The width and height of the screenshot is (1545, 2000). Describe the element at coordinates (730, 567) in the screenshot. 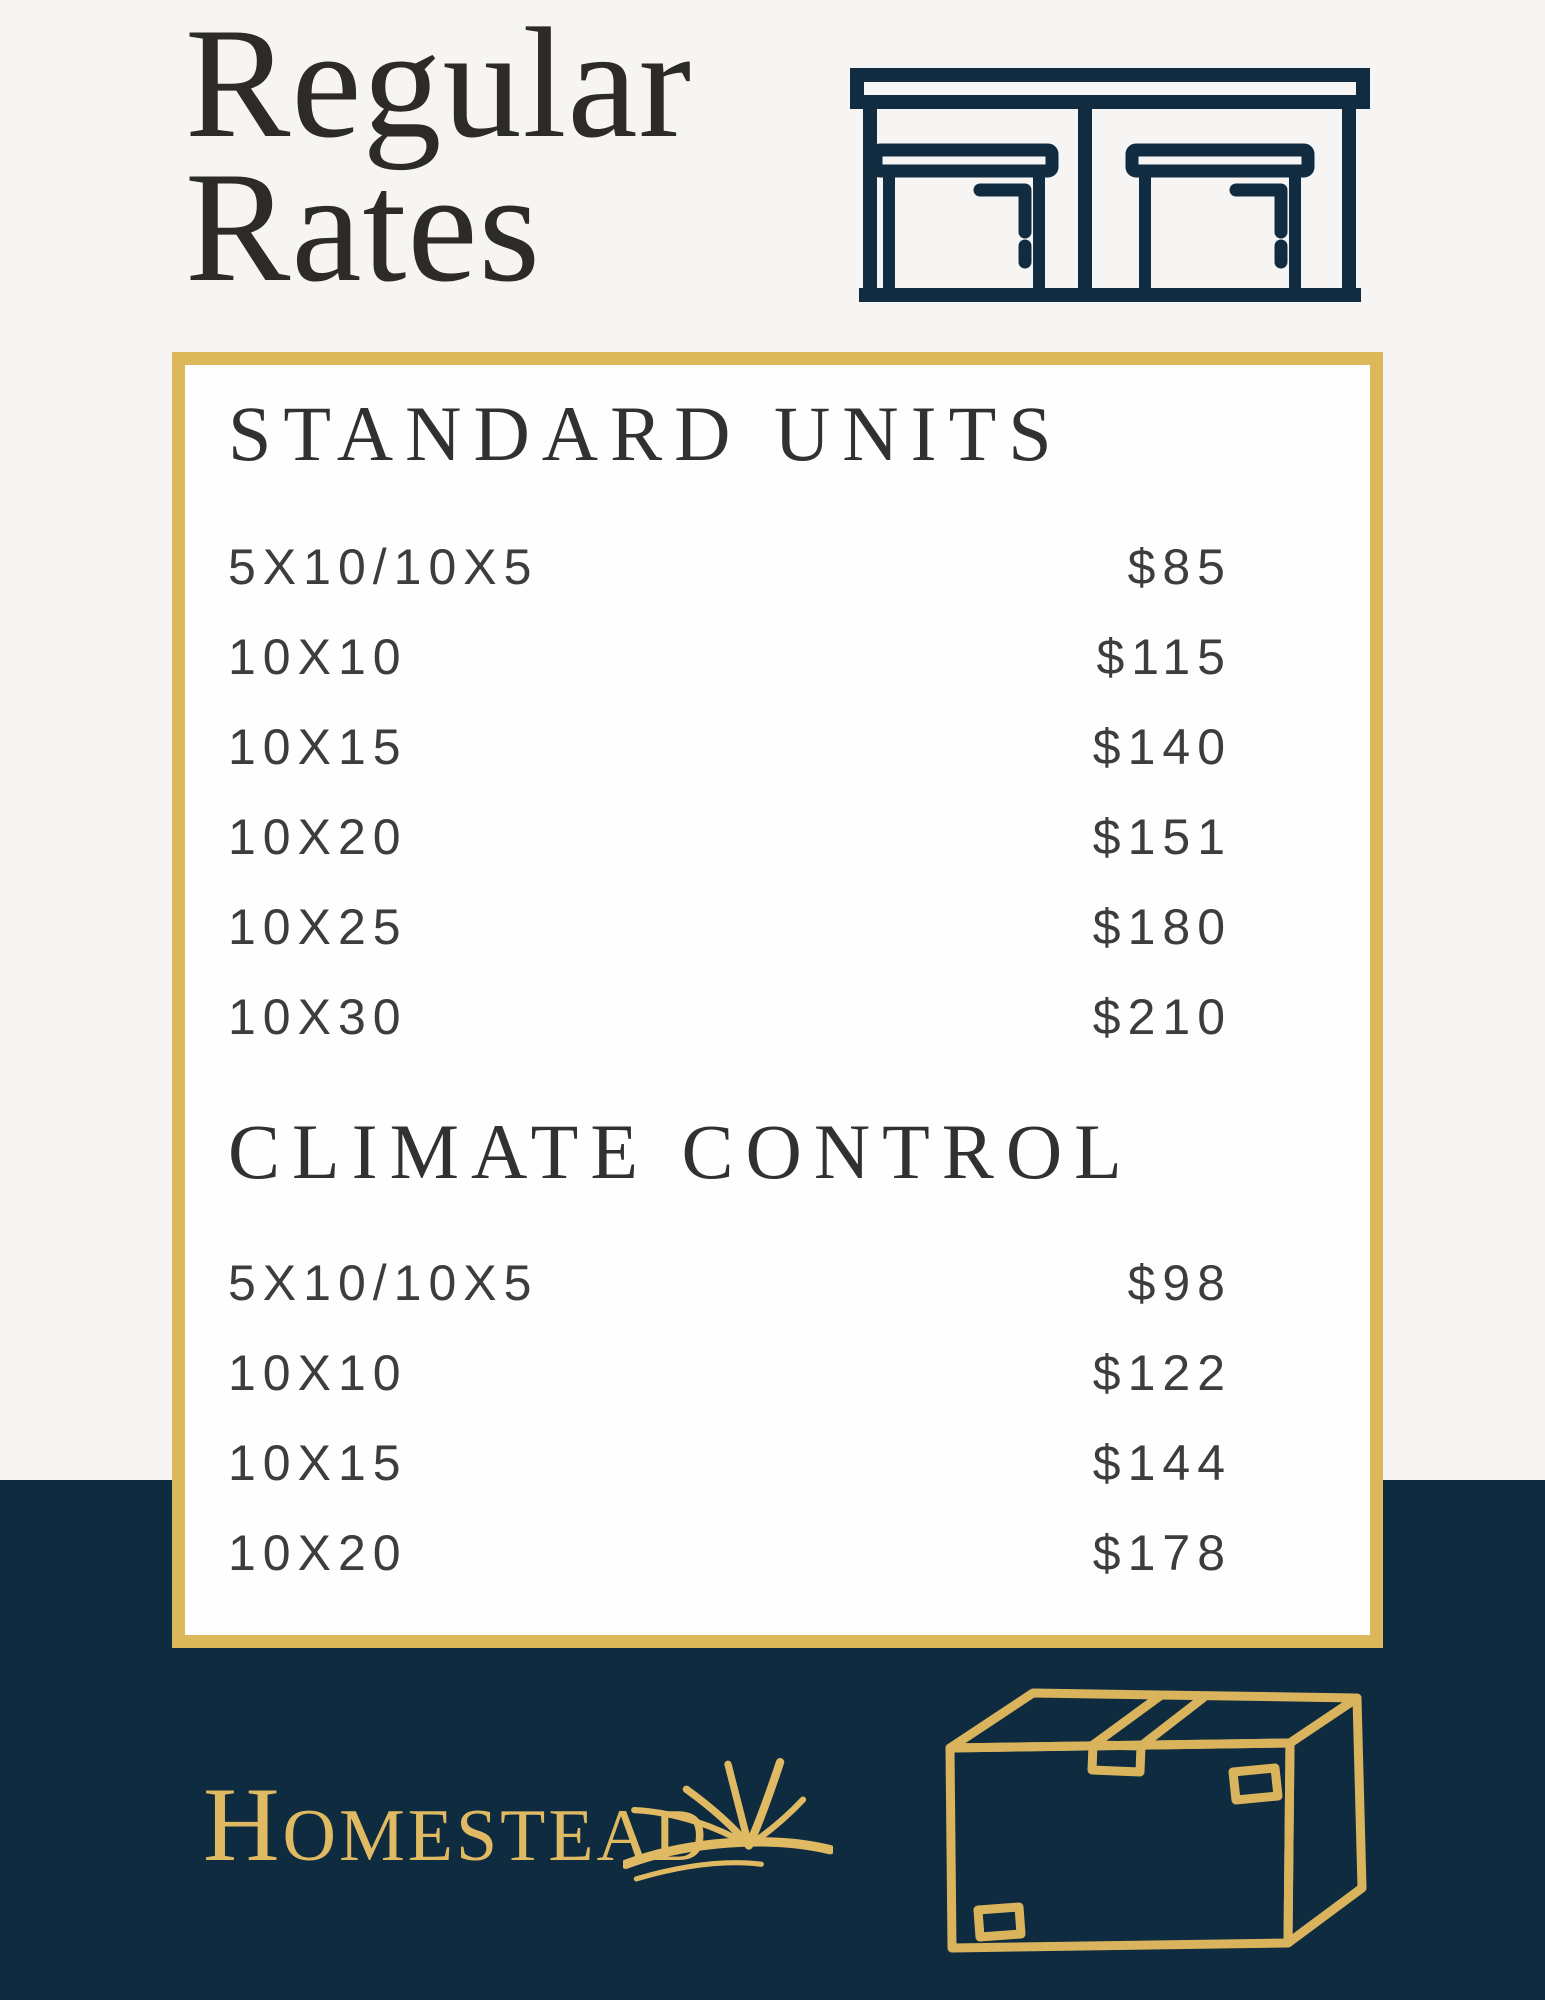

I see `rate-row: 5X10/10X5 $85` at that location.